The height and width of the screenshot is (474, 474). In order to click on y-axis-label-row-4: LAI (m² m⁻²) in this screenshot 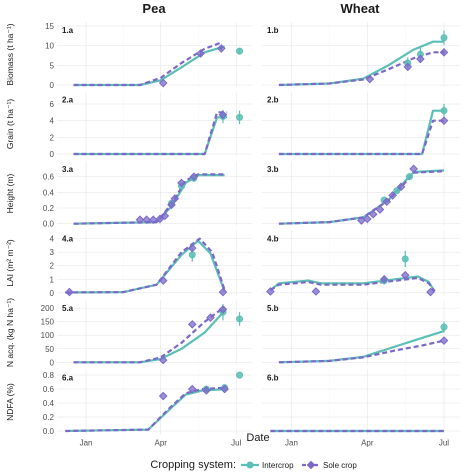, I will do `click(10, 263)`.